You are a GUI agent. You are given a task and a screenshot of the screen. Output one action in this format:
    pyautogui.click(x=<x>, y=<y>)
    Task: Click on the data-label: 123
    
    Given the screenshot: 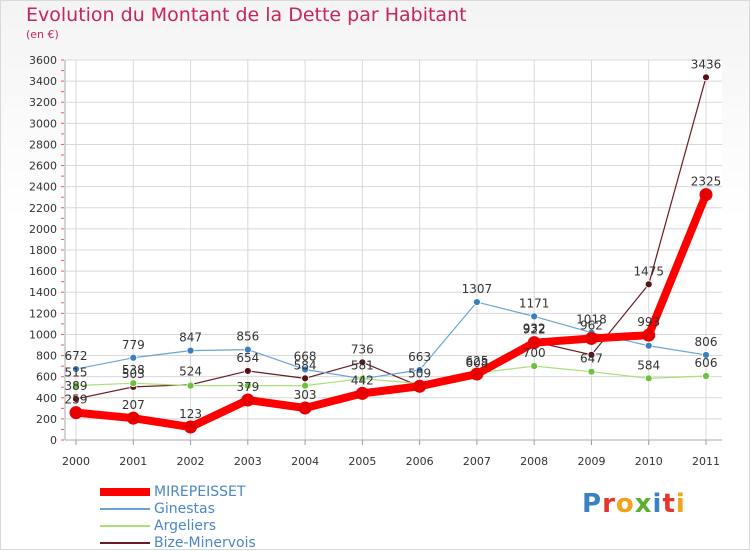 What is the action you would take?
    pyautogui.click(x=190, y=414)
    